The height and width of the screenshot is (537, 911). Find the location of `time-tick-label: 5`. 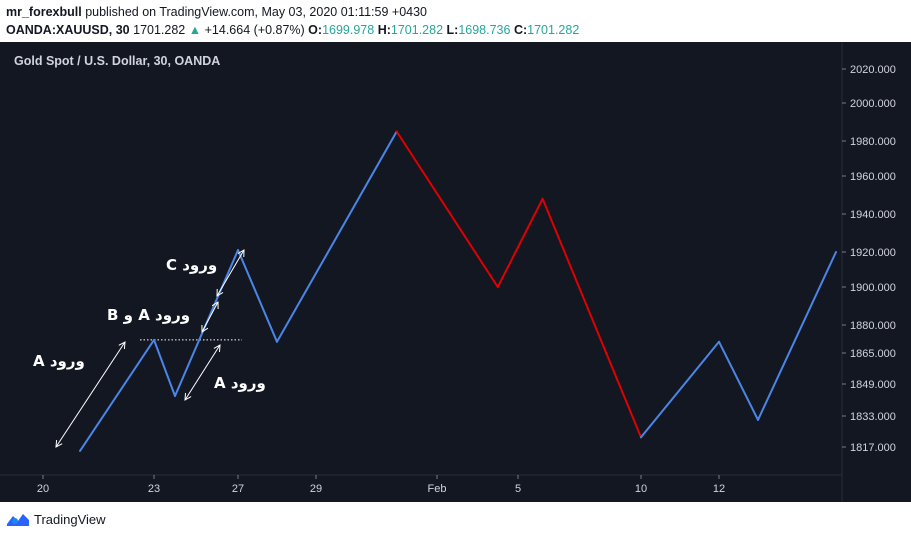

time-tick-label: 5 is located at coordinates (518, 489).